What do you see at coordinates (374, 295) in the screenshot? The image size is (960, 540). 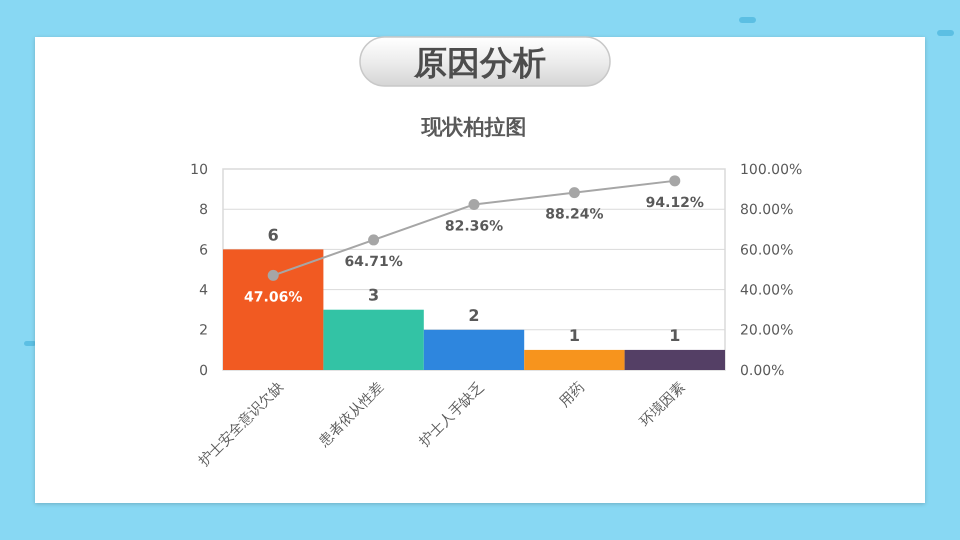 I see `data-label: 3` at bounding box center [374, 295].